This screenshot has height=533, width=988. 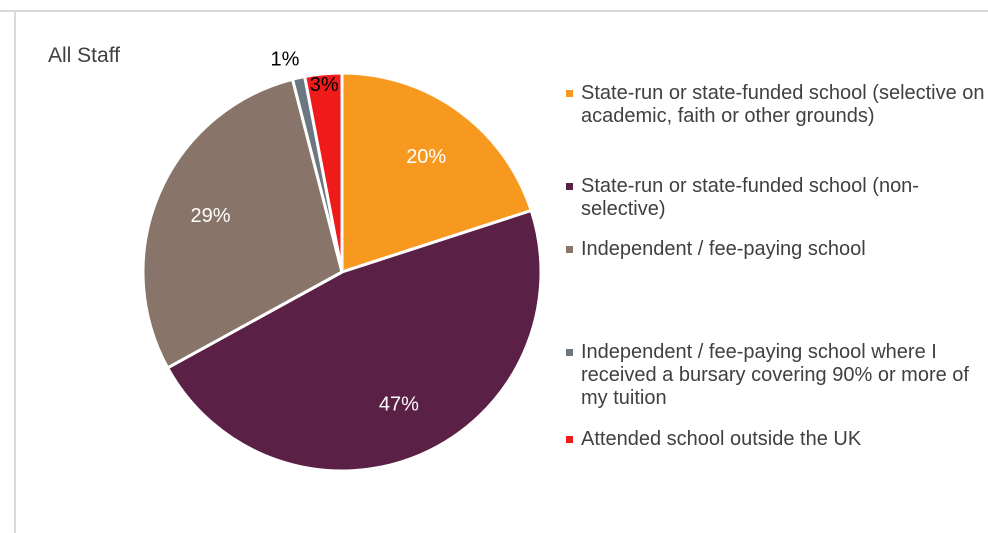 I want to click on legend-label: Independent / fee-paying school, so click(x=723, y=249).